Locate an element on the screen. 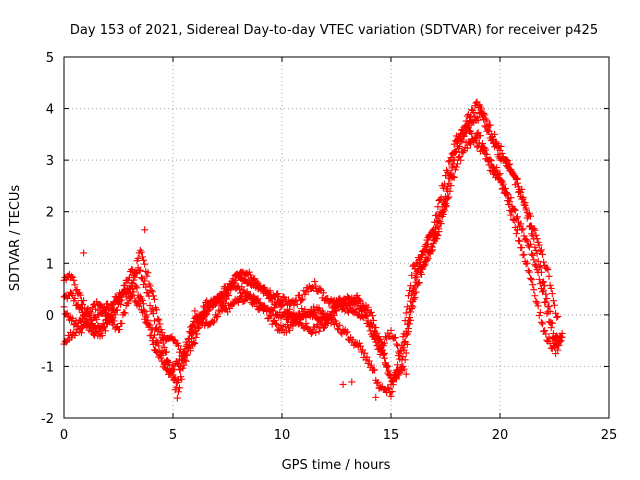 The width and height of the screenshot is (640, 480). y-tick-label: -2 is located at coordinates (47, 419).